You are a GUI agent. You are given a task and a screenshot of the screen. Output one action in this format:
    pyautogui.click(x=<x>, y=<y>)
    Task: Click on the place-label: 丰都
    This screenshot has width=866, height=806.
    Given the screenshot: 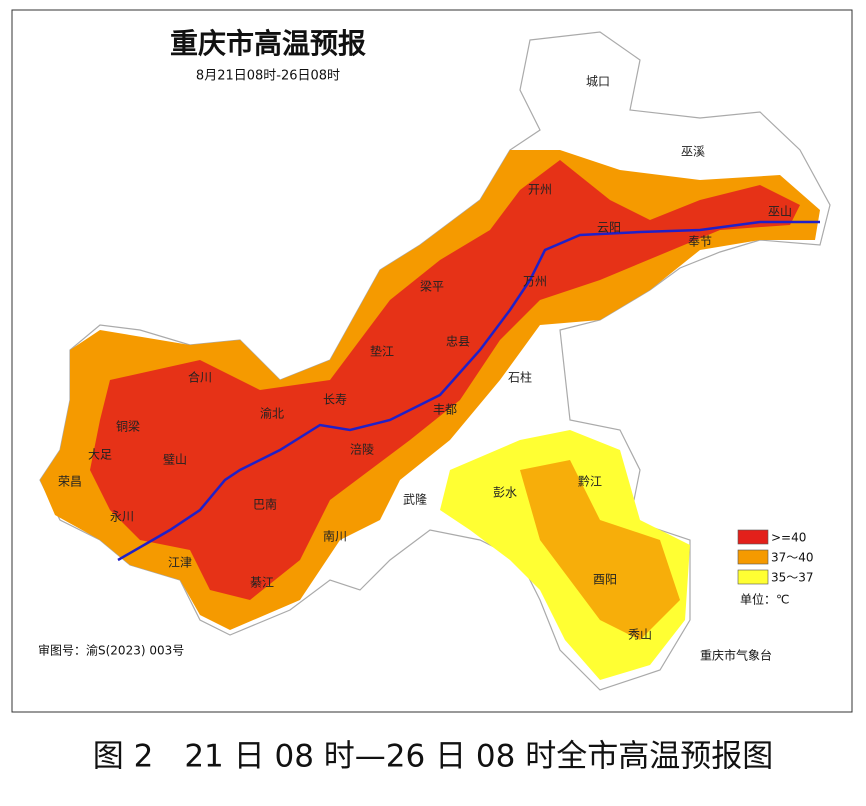 What is the action you would take?
    pyautogui.click(x=445, y=410)
    